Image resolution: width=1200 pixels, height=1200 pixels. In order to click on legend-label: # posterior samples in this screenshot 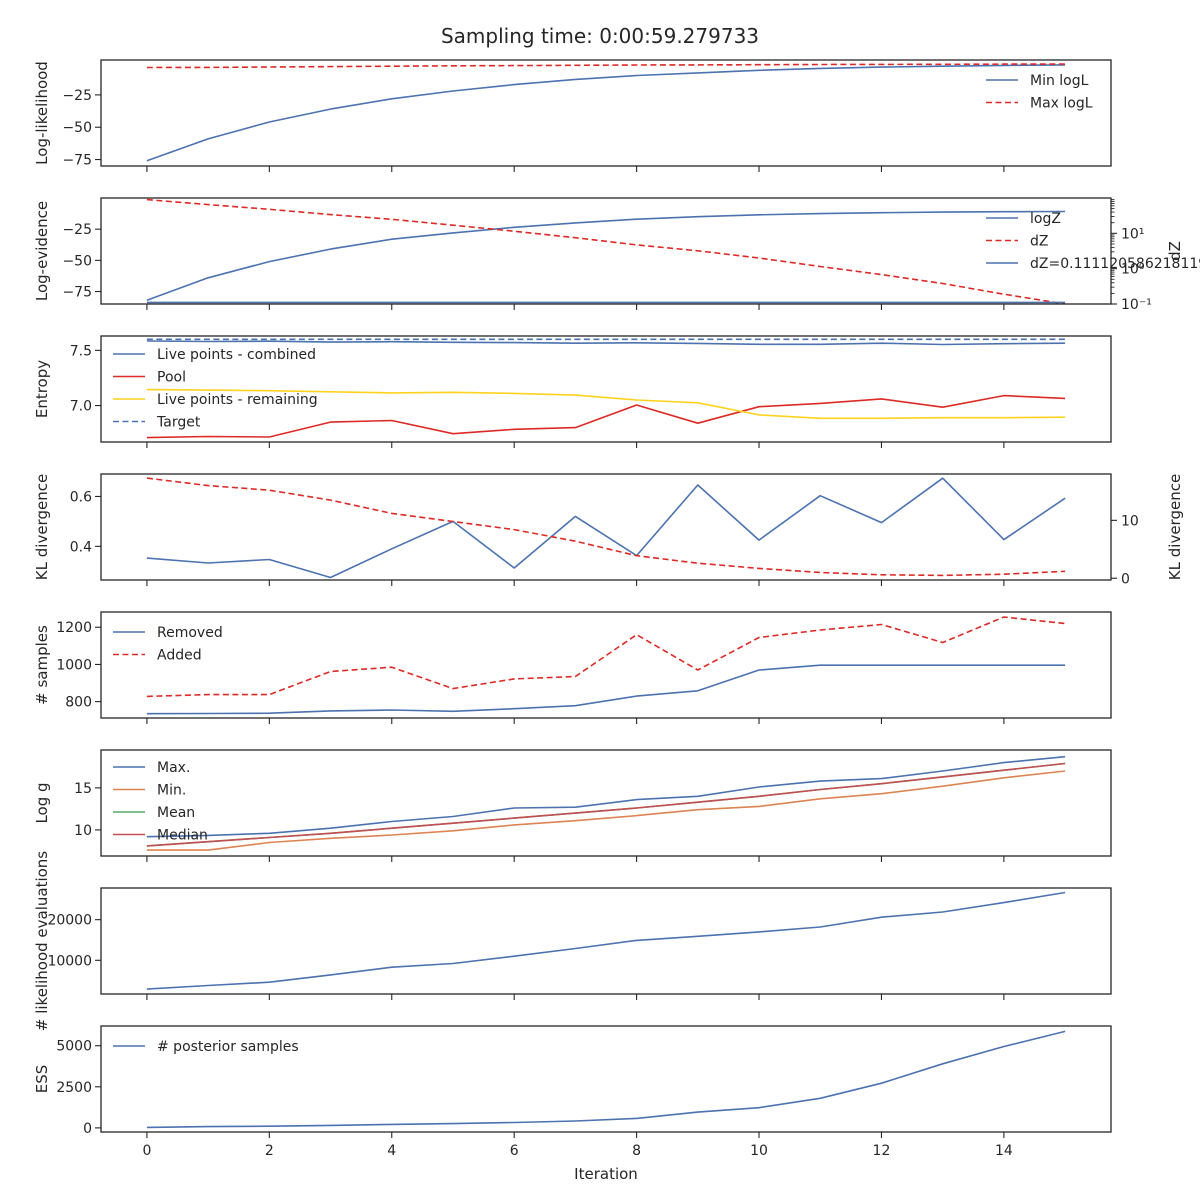, I will do `click(228, 1047)`.